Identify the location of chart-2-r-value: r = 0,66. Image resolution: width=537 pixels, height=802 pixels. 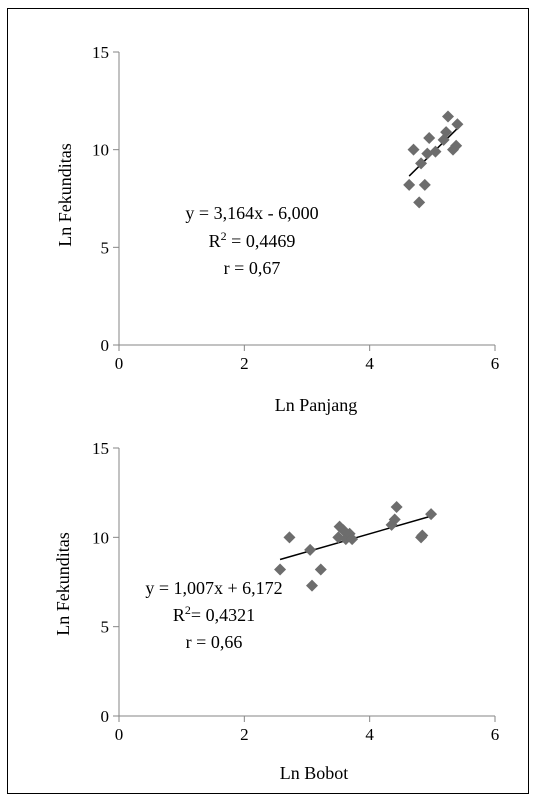
(214, 642).